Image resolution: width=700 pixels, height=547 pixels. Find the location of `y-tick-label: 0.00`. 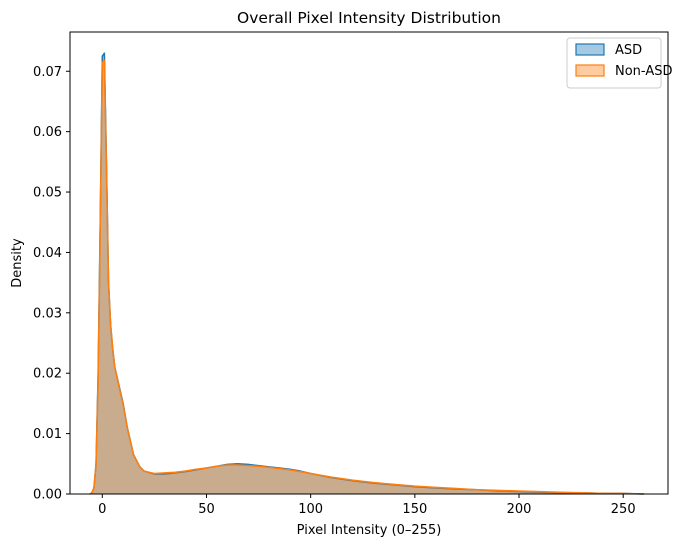

y-tick-label: 0.00 is located at coordinates (47, 495).